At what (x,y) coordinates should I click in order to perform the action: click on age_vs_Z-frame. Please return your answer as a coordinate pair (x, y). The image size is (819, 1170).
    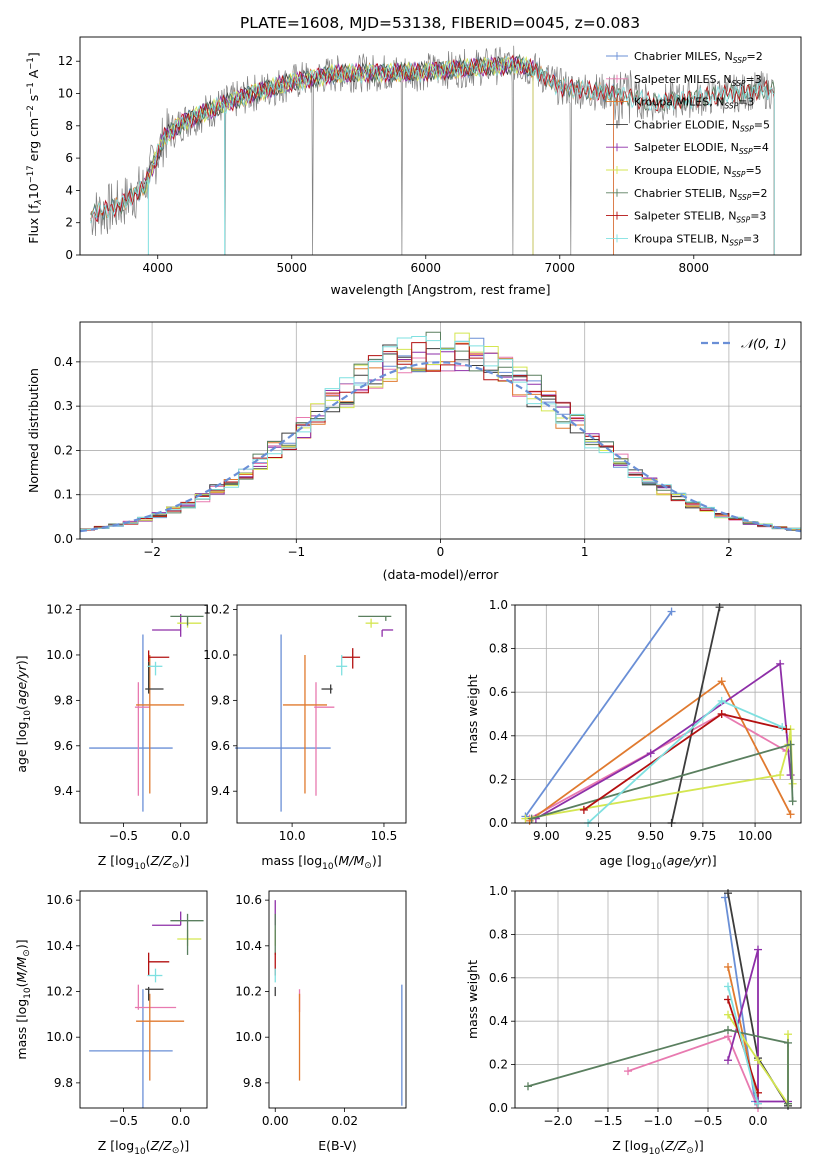
    Looking at the image, I should click on (143, 714).